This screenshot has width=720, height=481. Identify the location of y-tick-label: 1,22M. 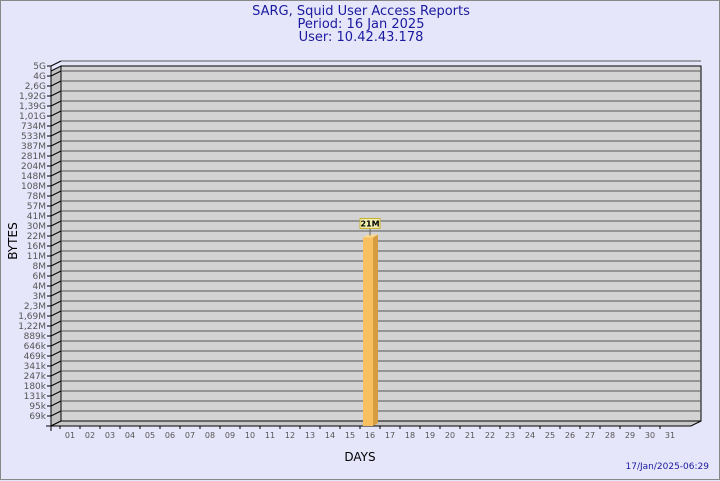
(32, 327).